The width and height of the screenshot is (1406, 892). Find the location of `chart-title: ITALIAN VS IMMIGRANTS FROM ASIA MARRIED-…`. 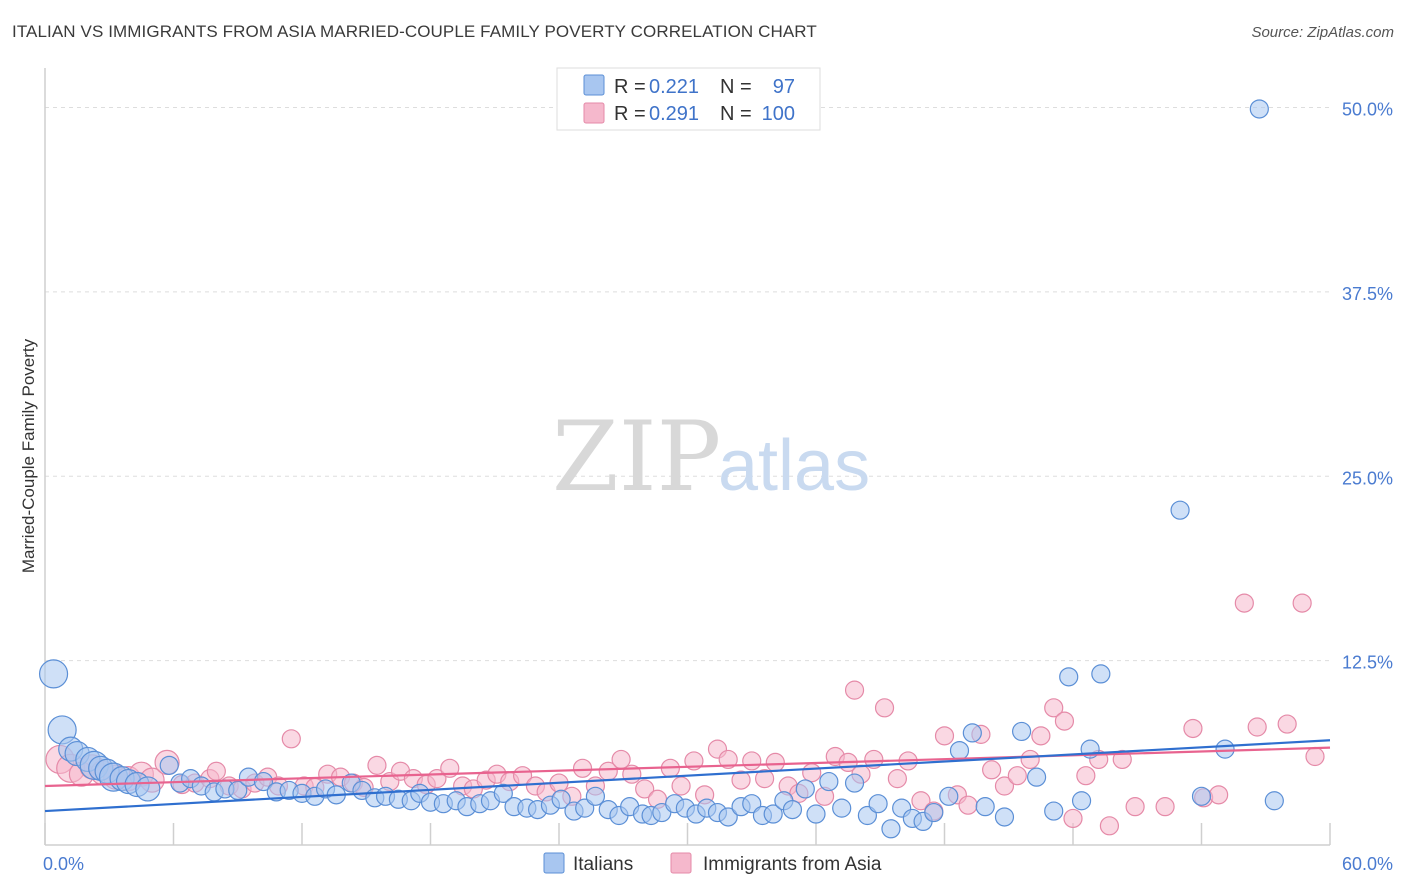

chart-title: ITALIAN VS IMMIGRANTS FROM ASIA MARRIED-… is located at coordinates (414, 31).